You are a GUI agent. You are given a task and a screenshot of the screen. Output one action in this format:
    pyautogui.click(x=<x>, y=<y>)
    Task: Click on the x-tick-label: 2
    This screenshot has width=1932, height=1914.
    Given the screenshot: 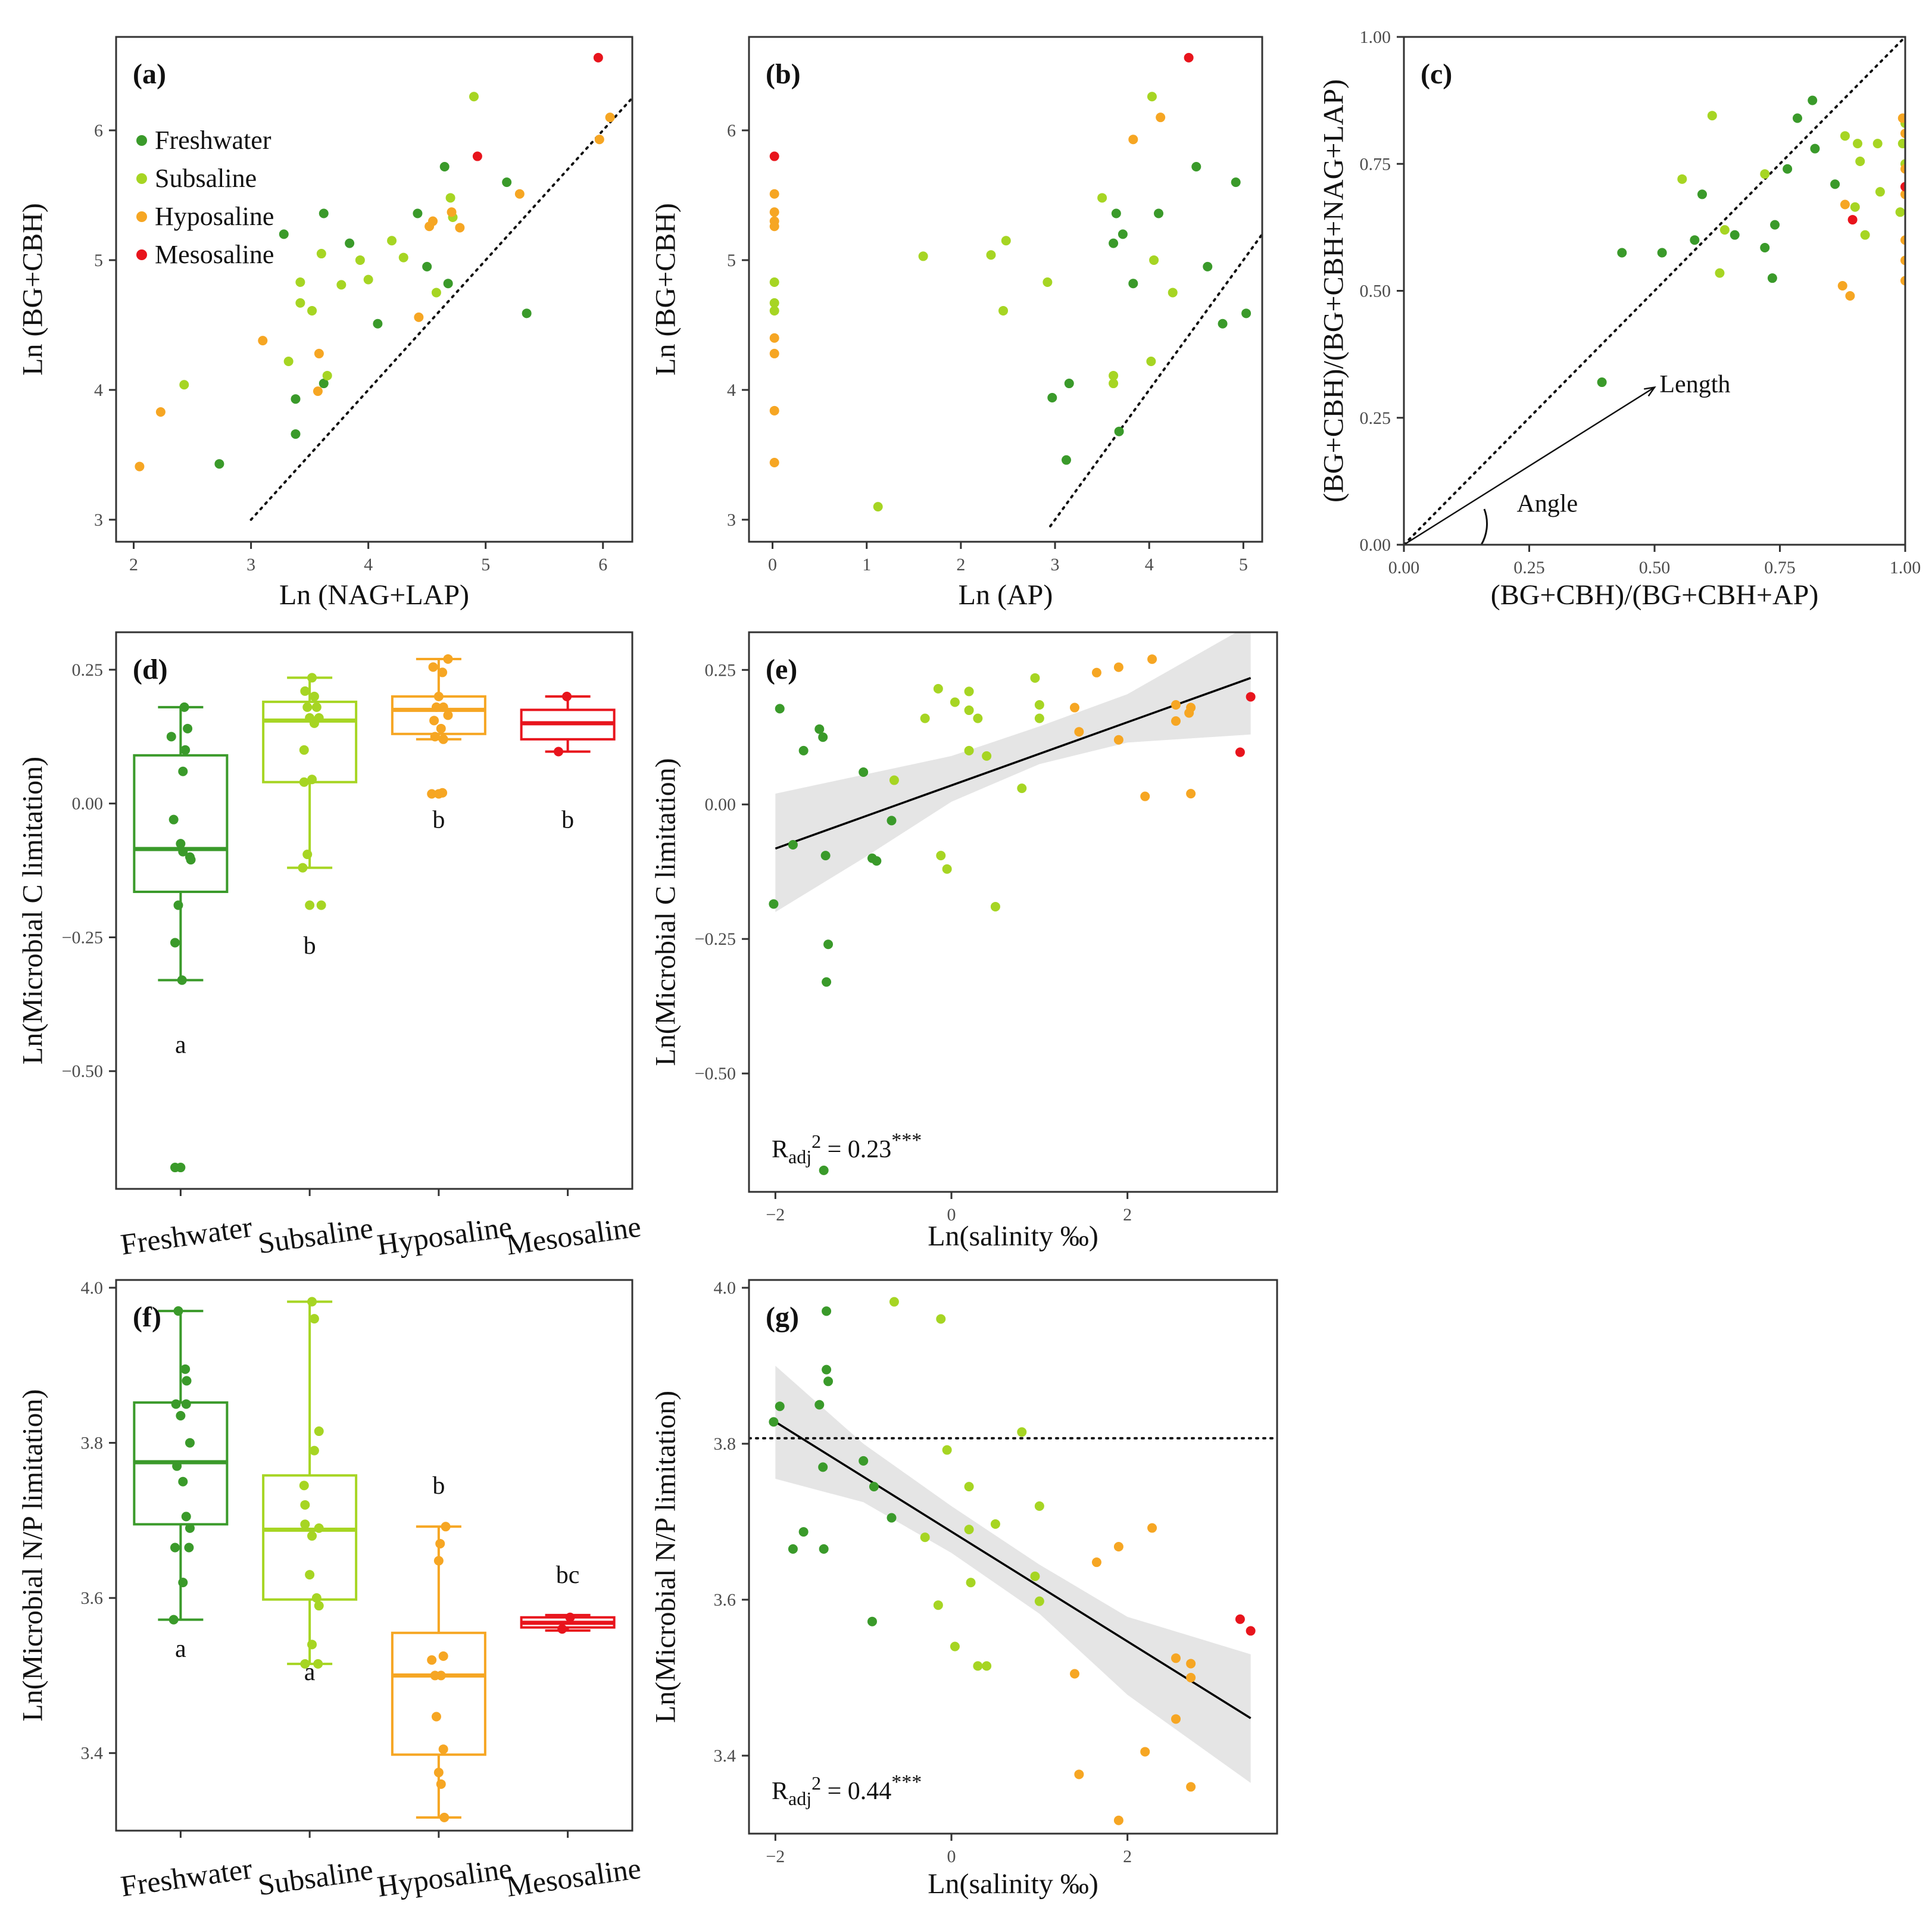 What is the action you would take?
    pyautogui.click(x=1127, y=1856)
    